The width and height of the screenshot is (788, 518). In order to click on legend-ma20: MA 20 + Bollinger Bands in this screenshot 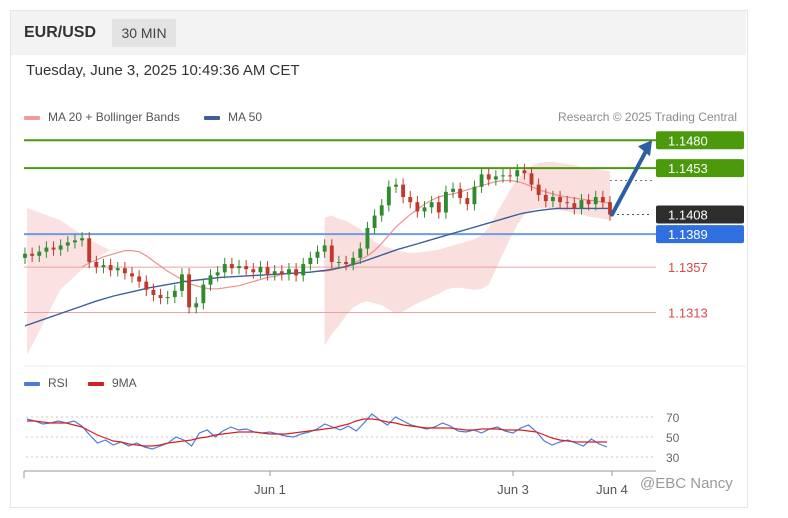, I will do `click(102, 117)`.